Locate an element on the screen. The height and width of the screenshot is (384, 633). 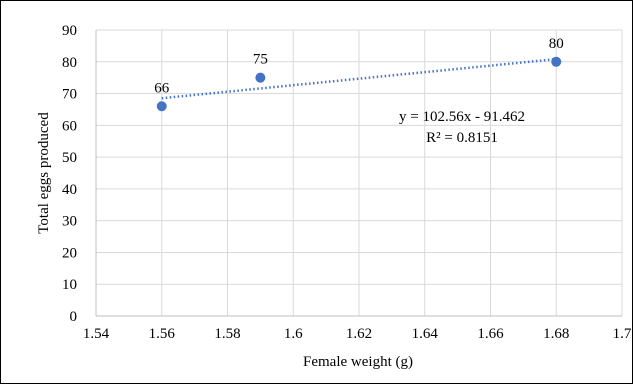
y-tick-label: 0 is located at coordinates (74, 317).